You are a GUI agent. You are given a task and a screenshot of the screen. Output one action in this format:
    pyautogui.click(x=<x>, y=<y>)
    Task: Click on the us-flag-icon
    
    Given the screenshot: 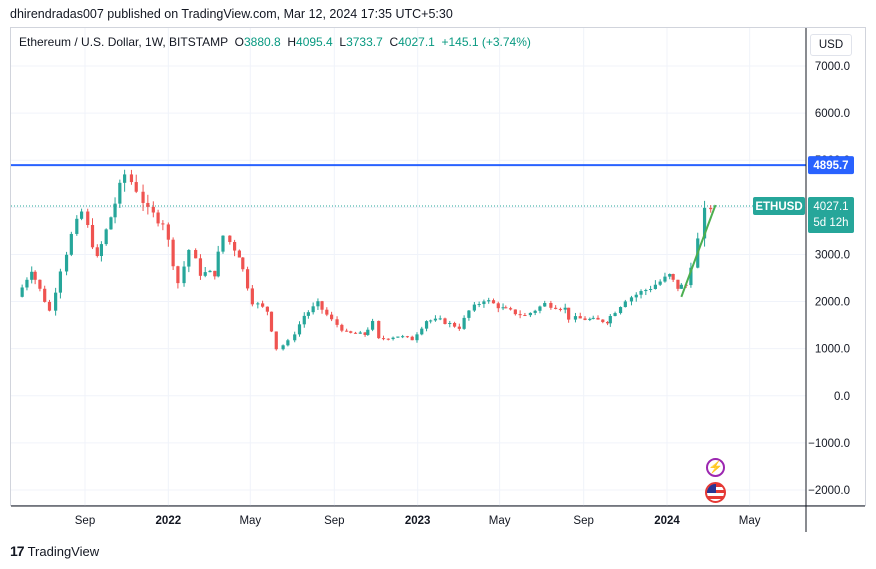 What is the action you would take?
    pyautogui.click(x=715, y=492)
    